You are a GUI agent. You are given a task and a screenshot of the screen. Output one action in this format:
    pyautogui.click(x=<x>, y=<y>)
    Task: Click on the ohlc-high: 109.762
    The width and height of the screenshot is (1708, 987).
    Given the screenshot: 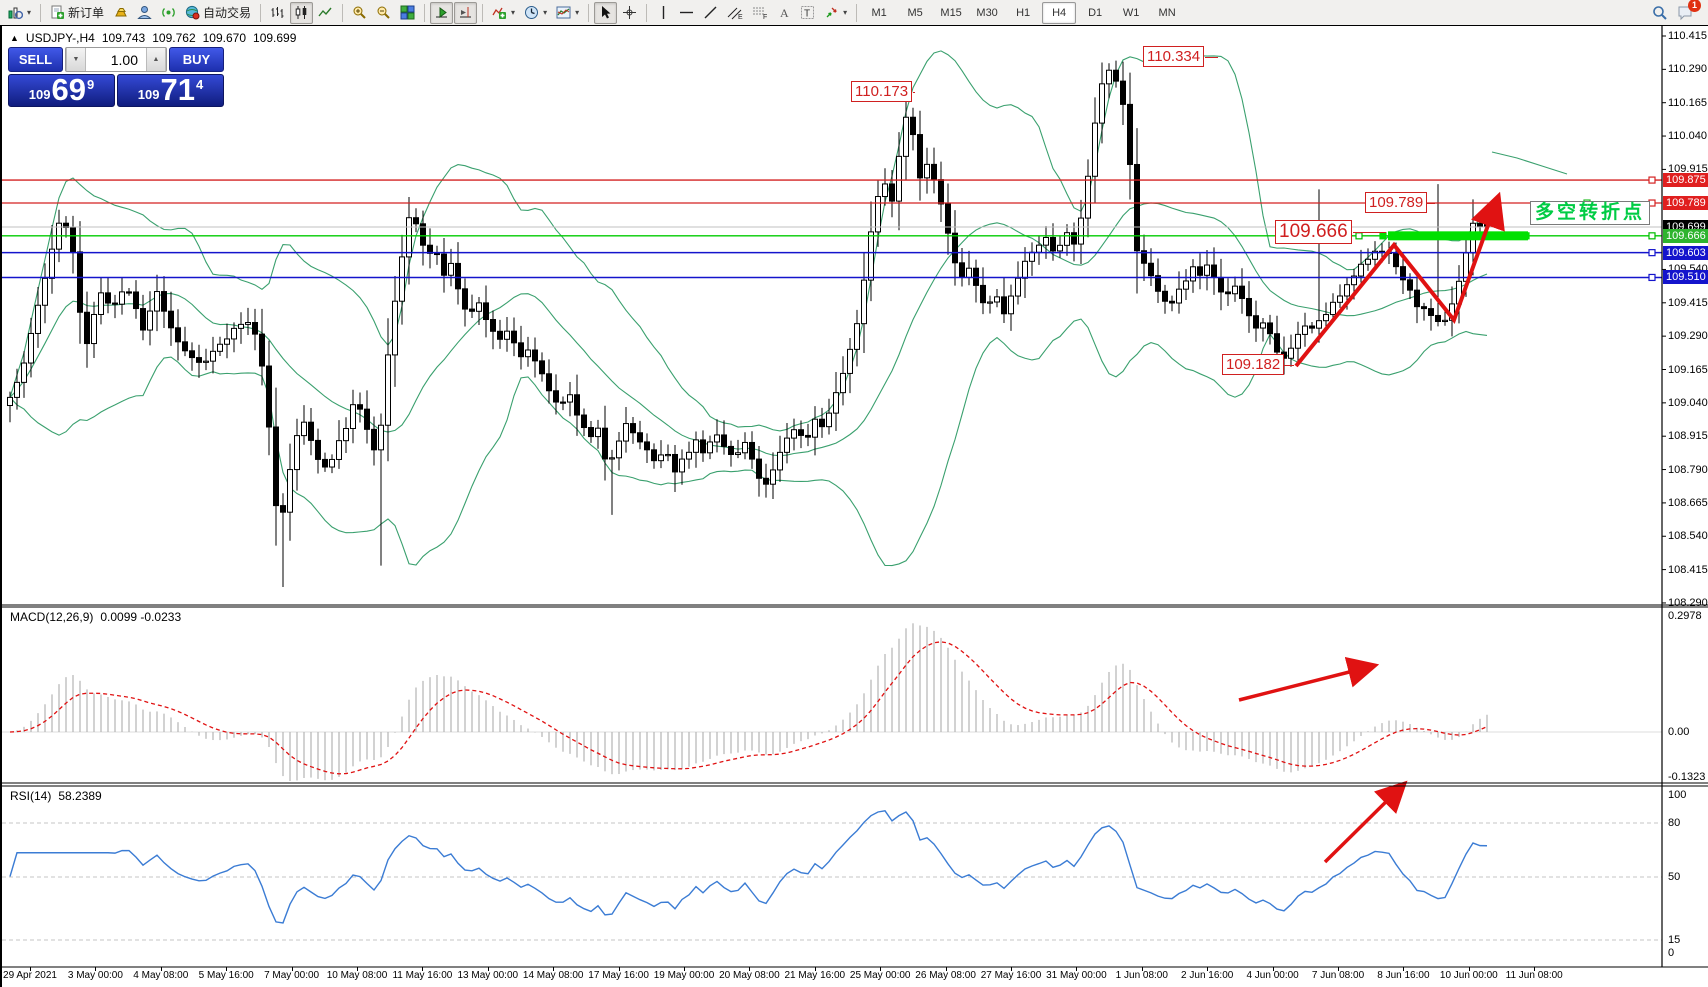 What is the action you would take?
    pyautogui.click(x=174, y=38)
    